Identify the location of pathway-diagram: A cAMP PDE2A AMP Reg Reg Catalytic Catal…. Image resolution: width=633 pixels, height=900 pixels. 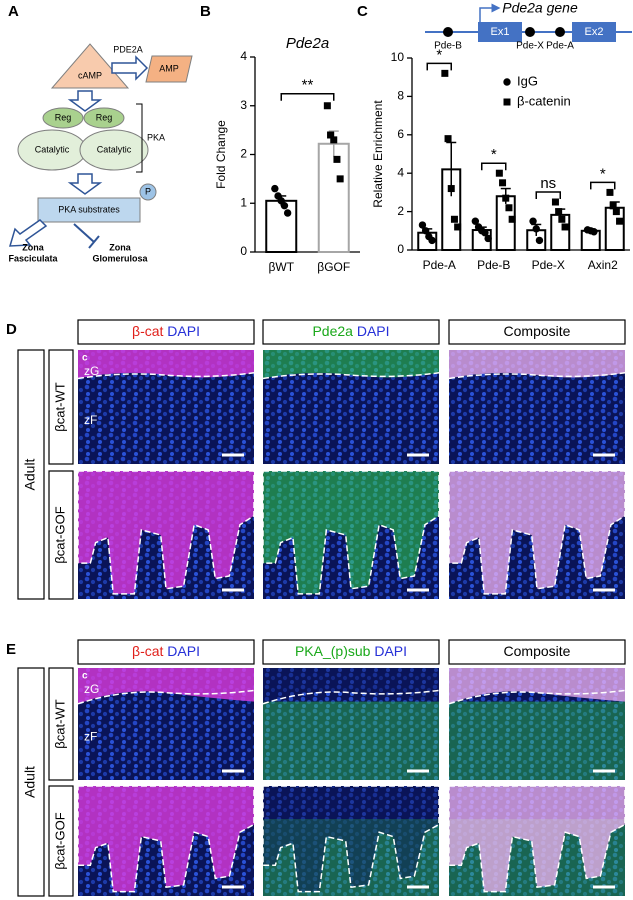
(100, 133).